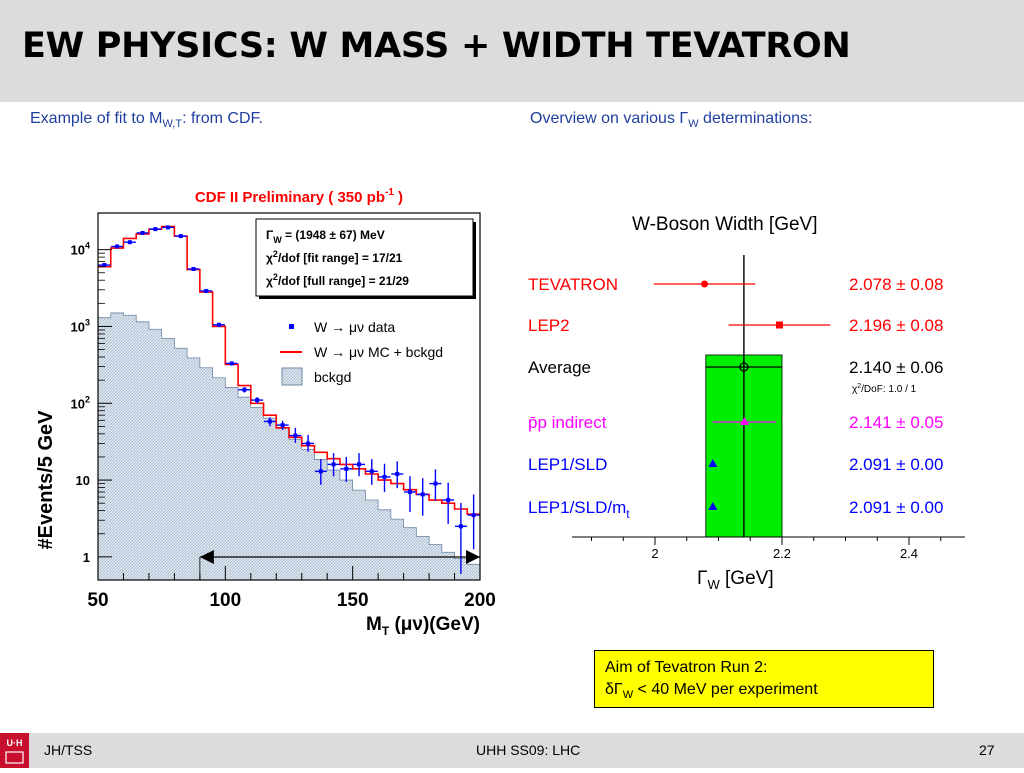 The width and height of the screenshot is (1024, 773). What do you see at coordinates (86, 557) in the screenshot?
I see `y-tick-label-base: 1` at bounding box center [86, 557].